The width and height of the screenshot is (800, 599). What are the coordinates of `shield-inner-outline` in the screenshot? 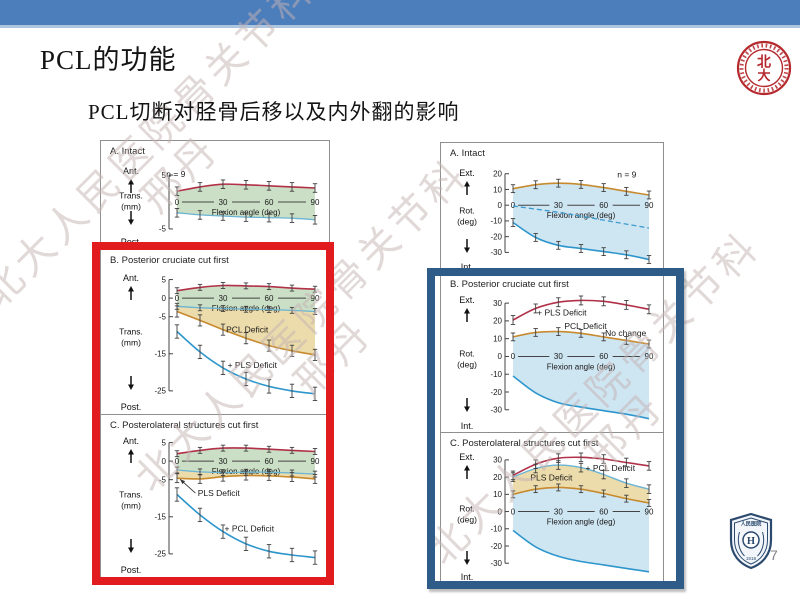 It's located at (751, 541).